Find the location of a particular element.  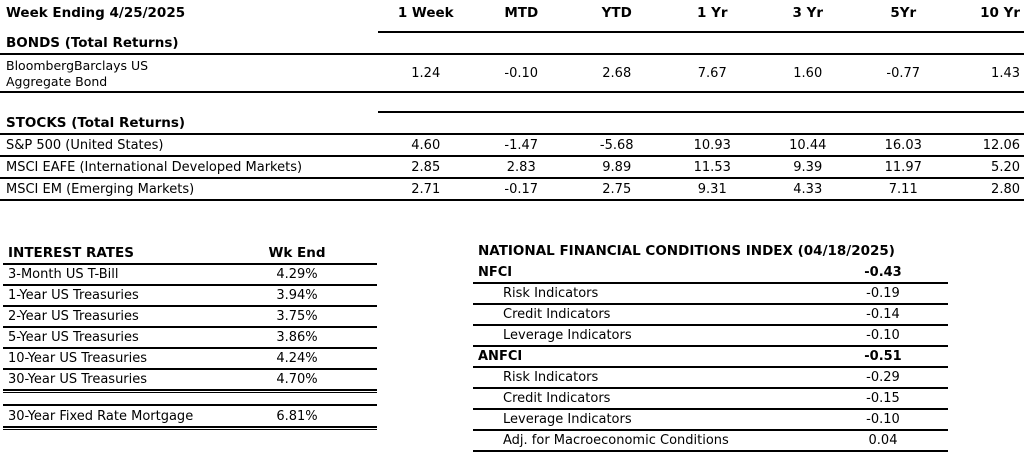

anfci-label: ANFCI is located at coordinates (500, 356).